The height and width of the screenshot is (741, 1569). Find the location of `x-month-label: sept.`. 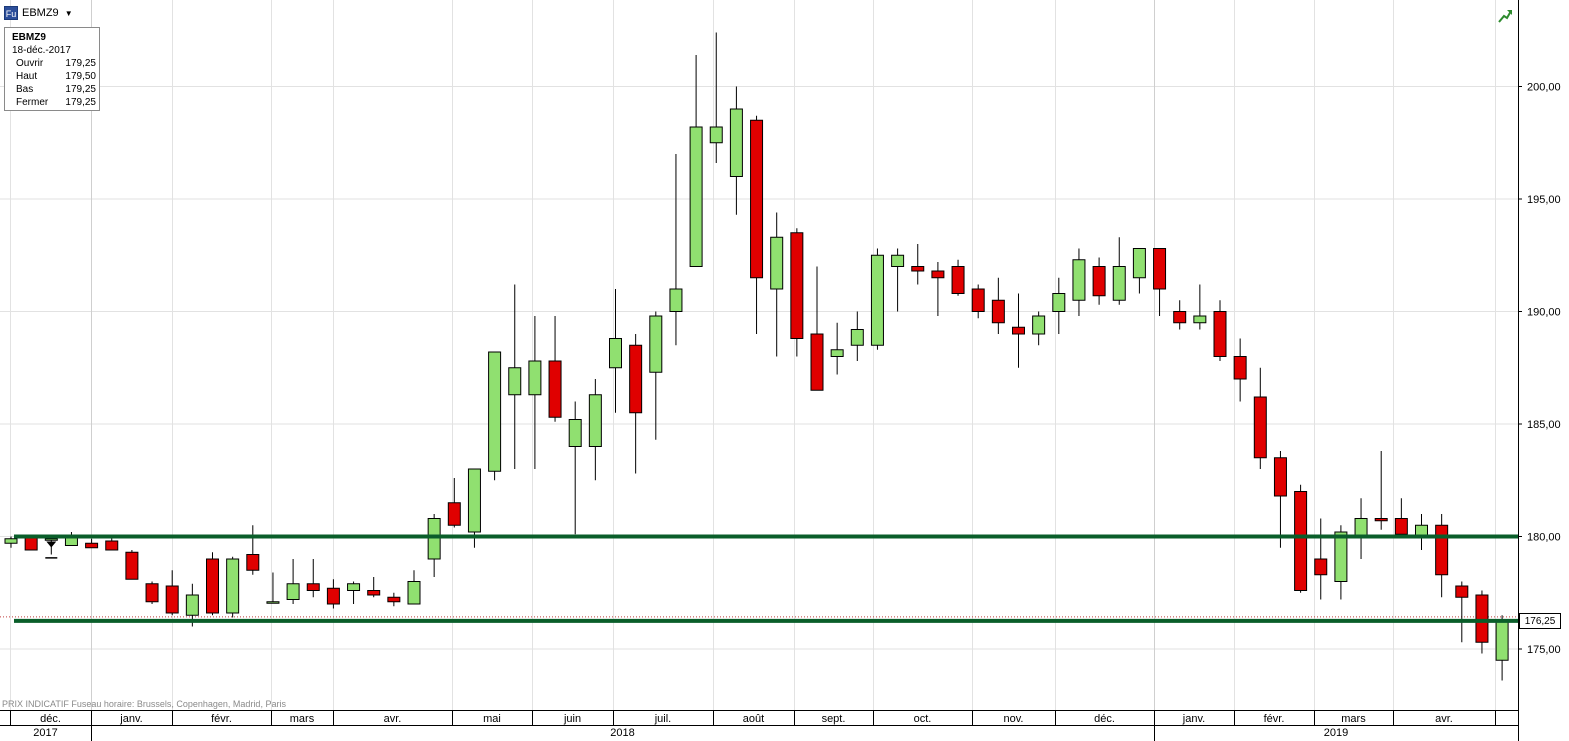

x-month-label: sept. is located at coordinates (834, 719).